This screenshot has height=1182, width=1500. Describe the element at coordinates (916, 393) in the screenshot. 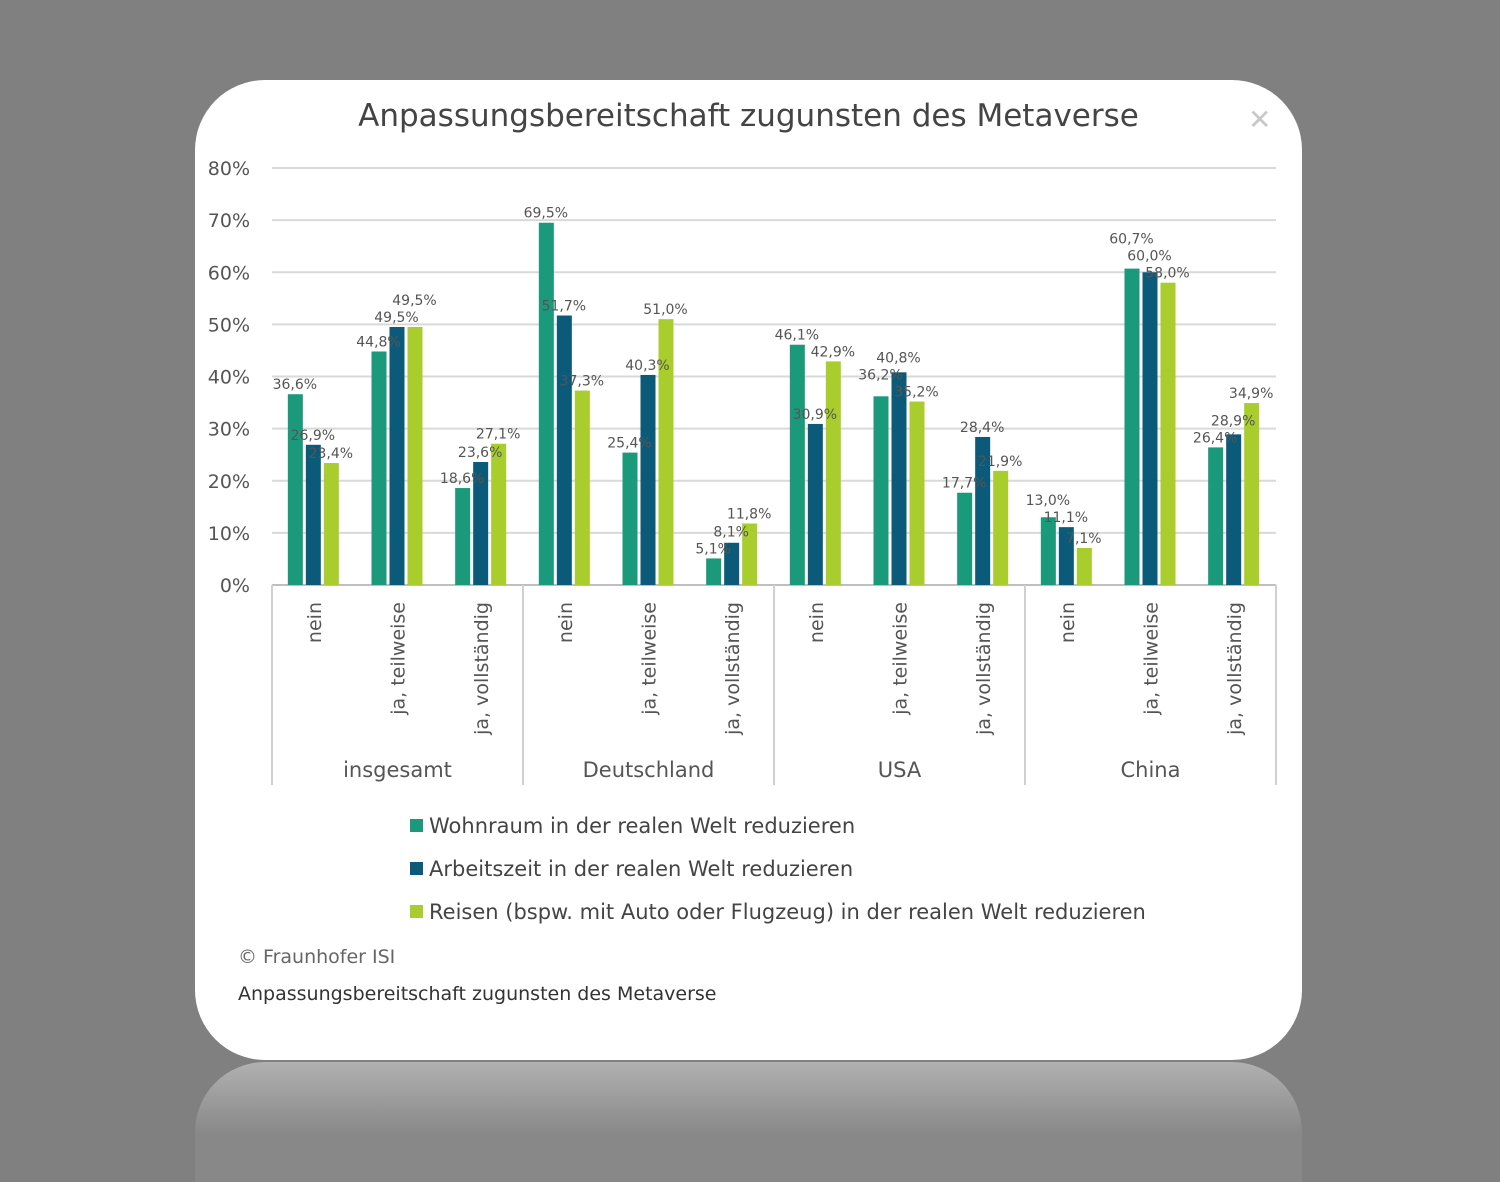

I see `data-label: 35,2%` at that location.